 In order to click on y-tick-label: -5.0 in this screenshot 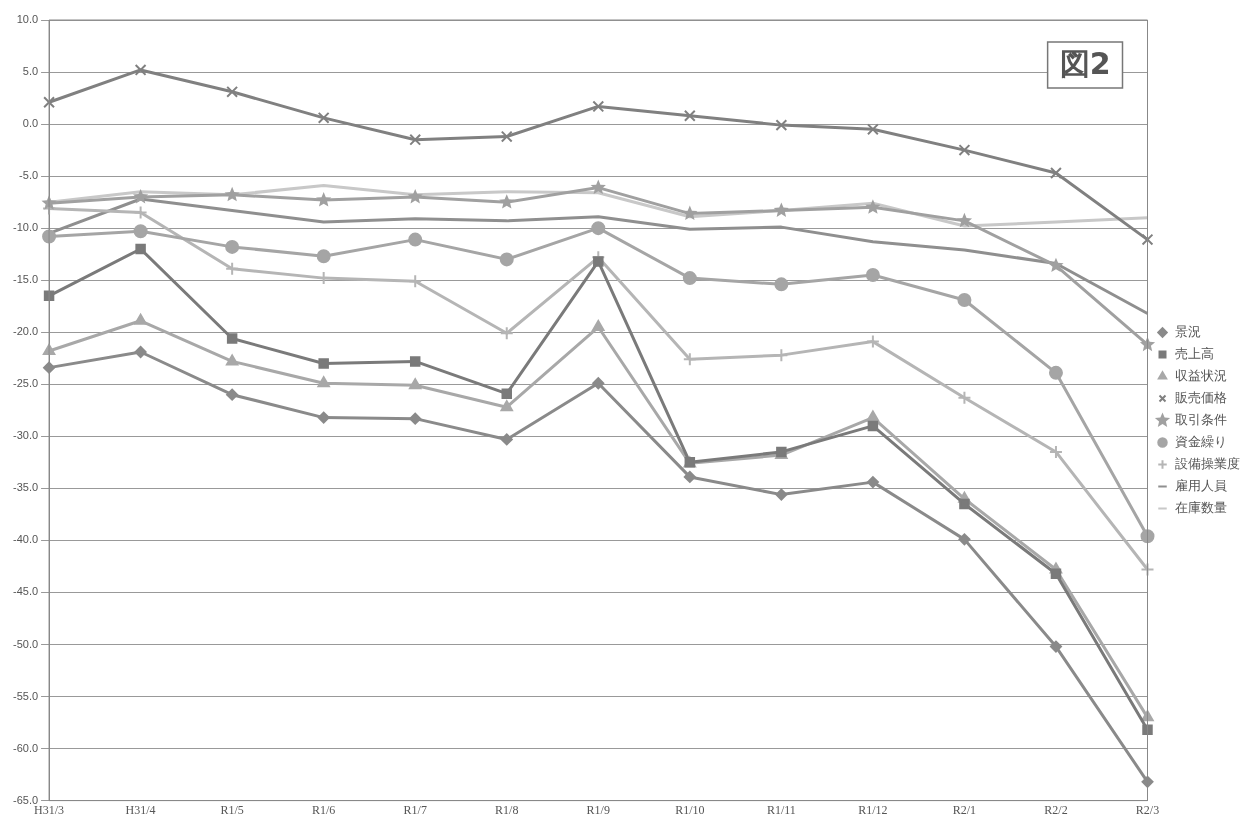, I will do `click(29, 175)`.